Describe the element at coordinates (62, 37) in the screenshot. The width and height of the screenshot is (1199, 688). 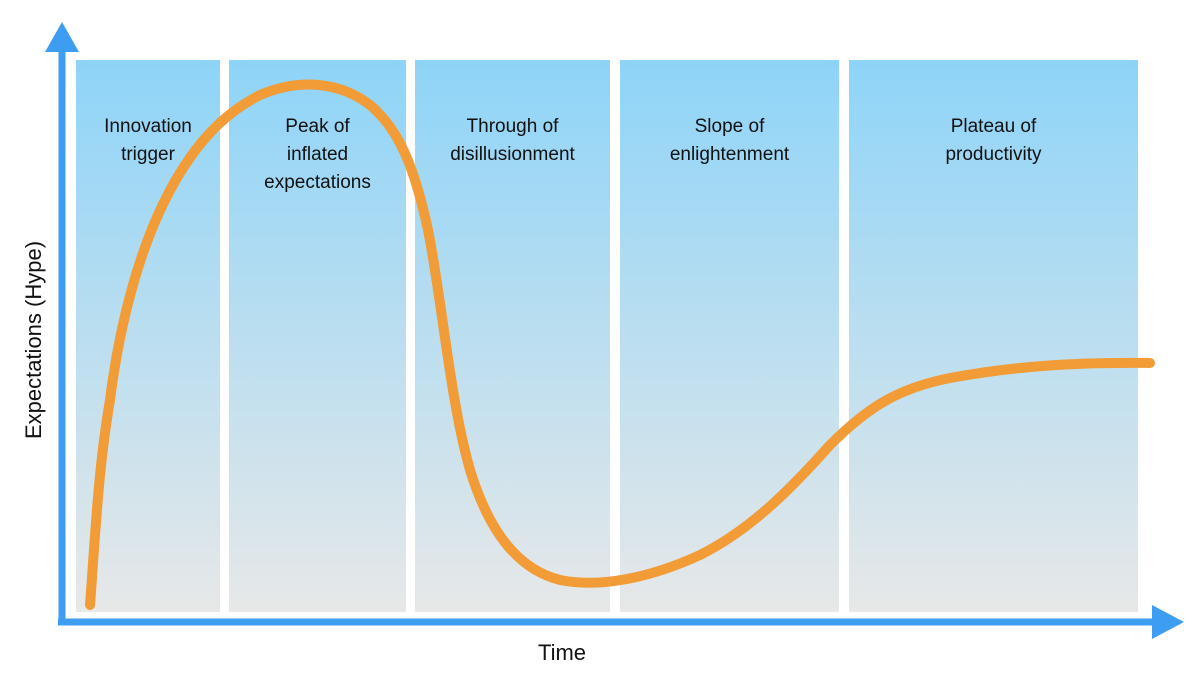
I see `y-axis-arrow` at that location.